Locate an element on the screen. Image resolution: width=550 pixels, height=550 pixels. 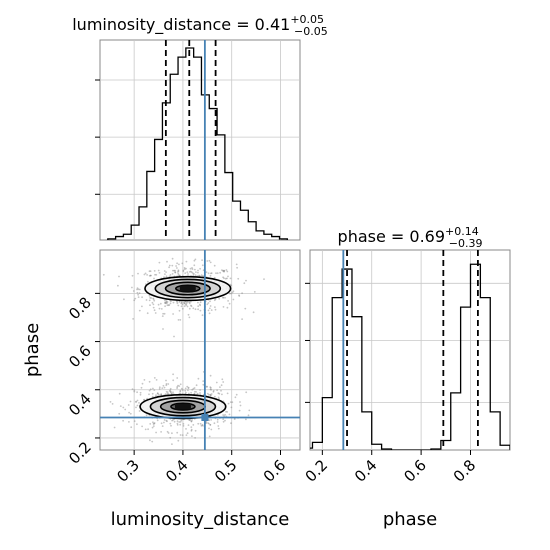
phase-hist-xtick-label-1: 0.4 is located at coordinates (366, 471).